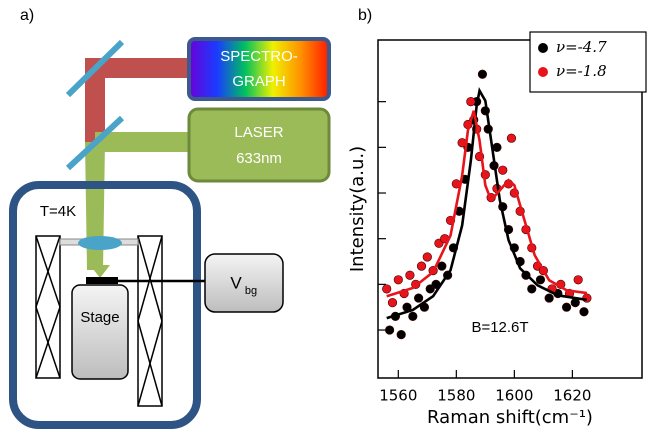 This screenshot has height=432, width=648. What do you see at coordinates (514, 396) in the screenshot?
I see `x-tick-label: 1600` at bounding box center [514, 396].